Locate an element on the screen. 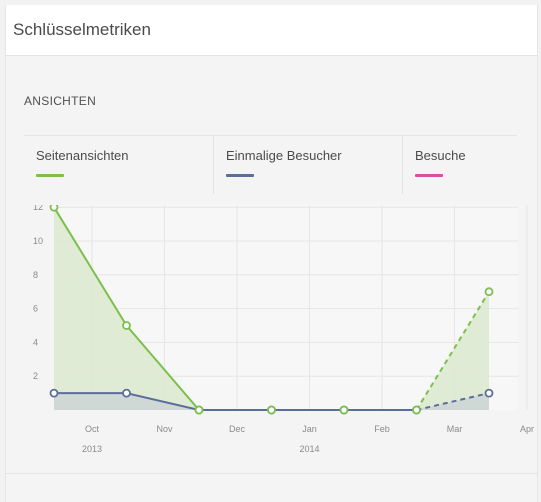 The image size is (541, 502). series-line-projection is located at coordinates (453, 401).